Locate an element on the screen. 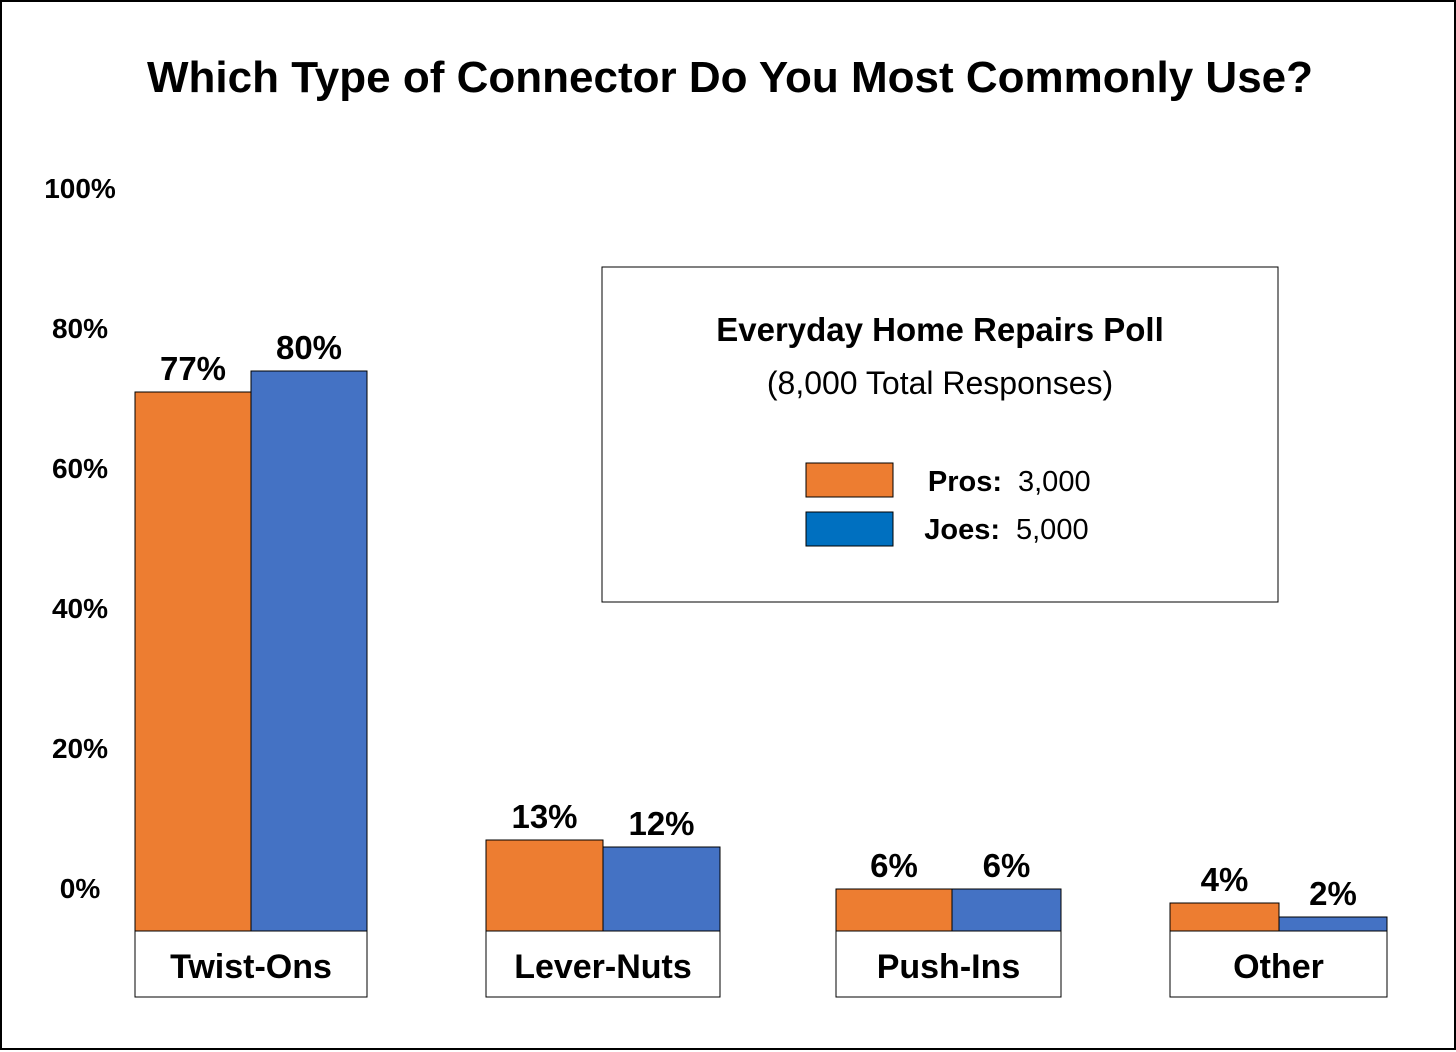  legend-swatch-joes is located at coordinates (849, 529).